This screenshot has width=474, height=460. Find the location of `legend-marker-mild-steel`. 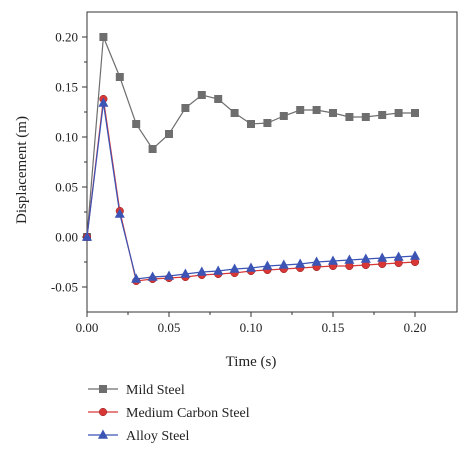

legend-marker-mild-steel is located at coordinates (103, 389).